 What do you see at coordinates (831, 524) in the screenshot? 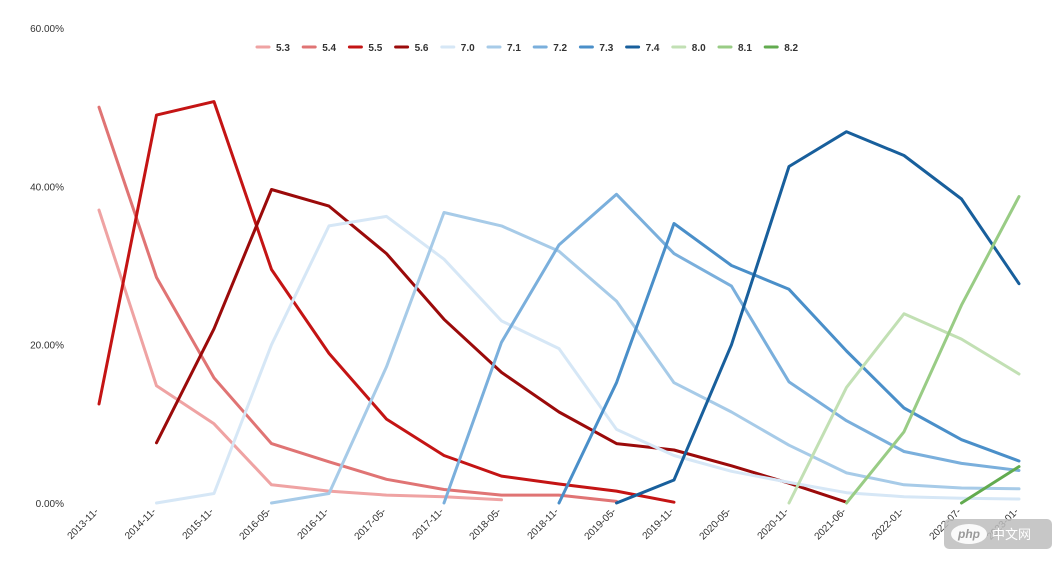
I see `x-tick-label: 2021-06-` at bounding box center [831, 524].